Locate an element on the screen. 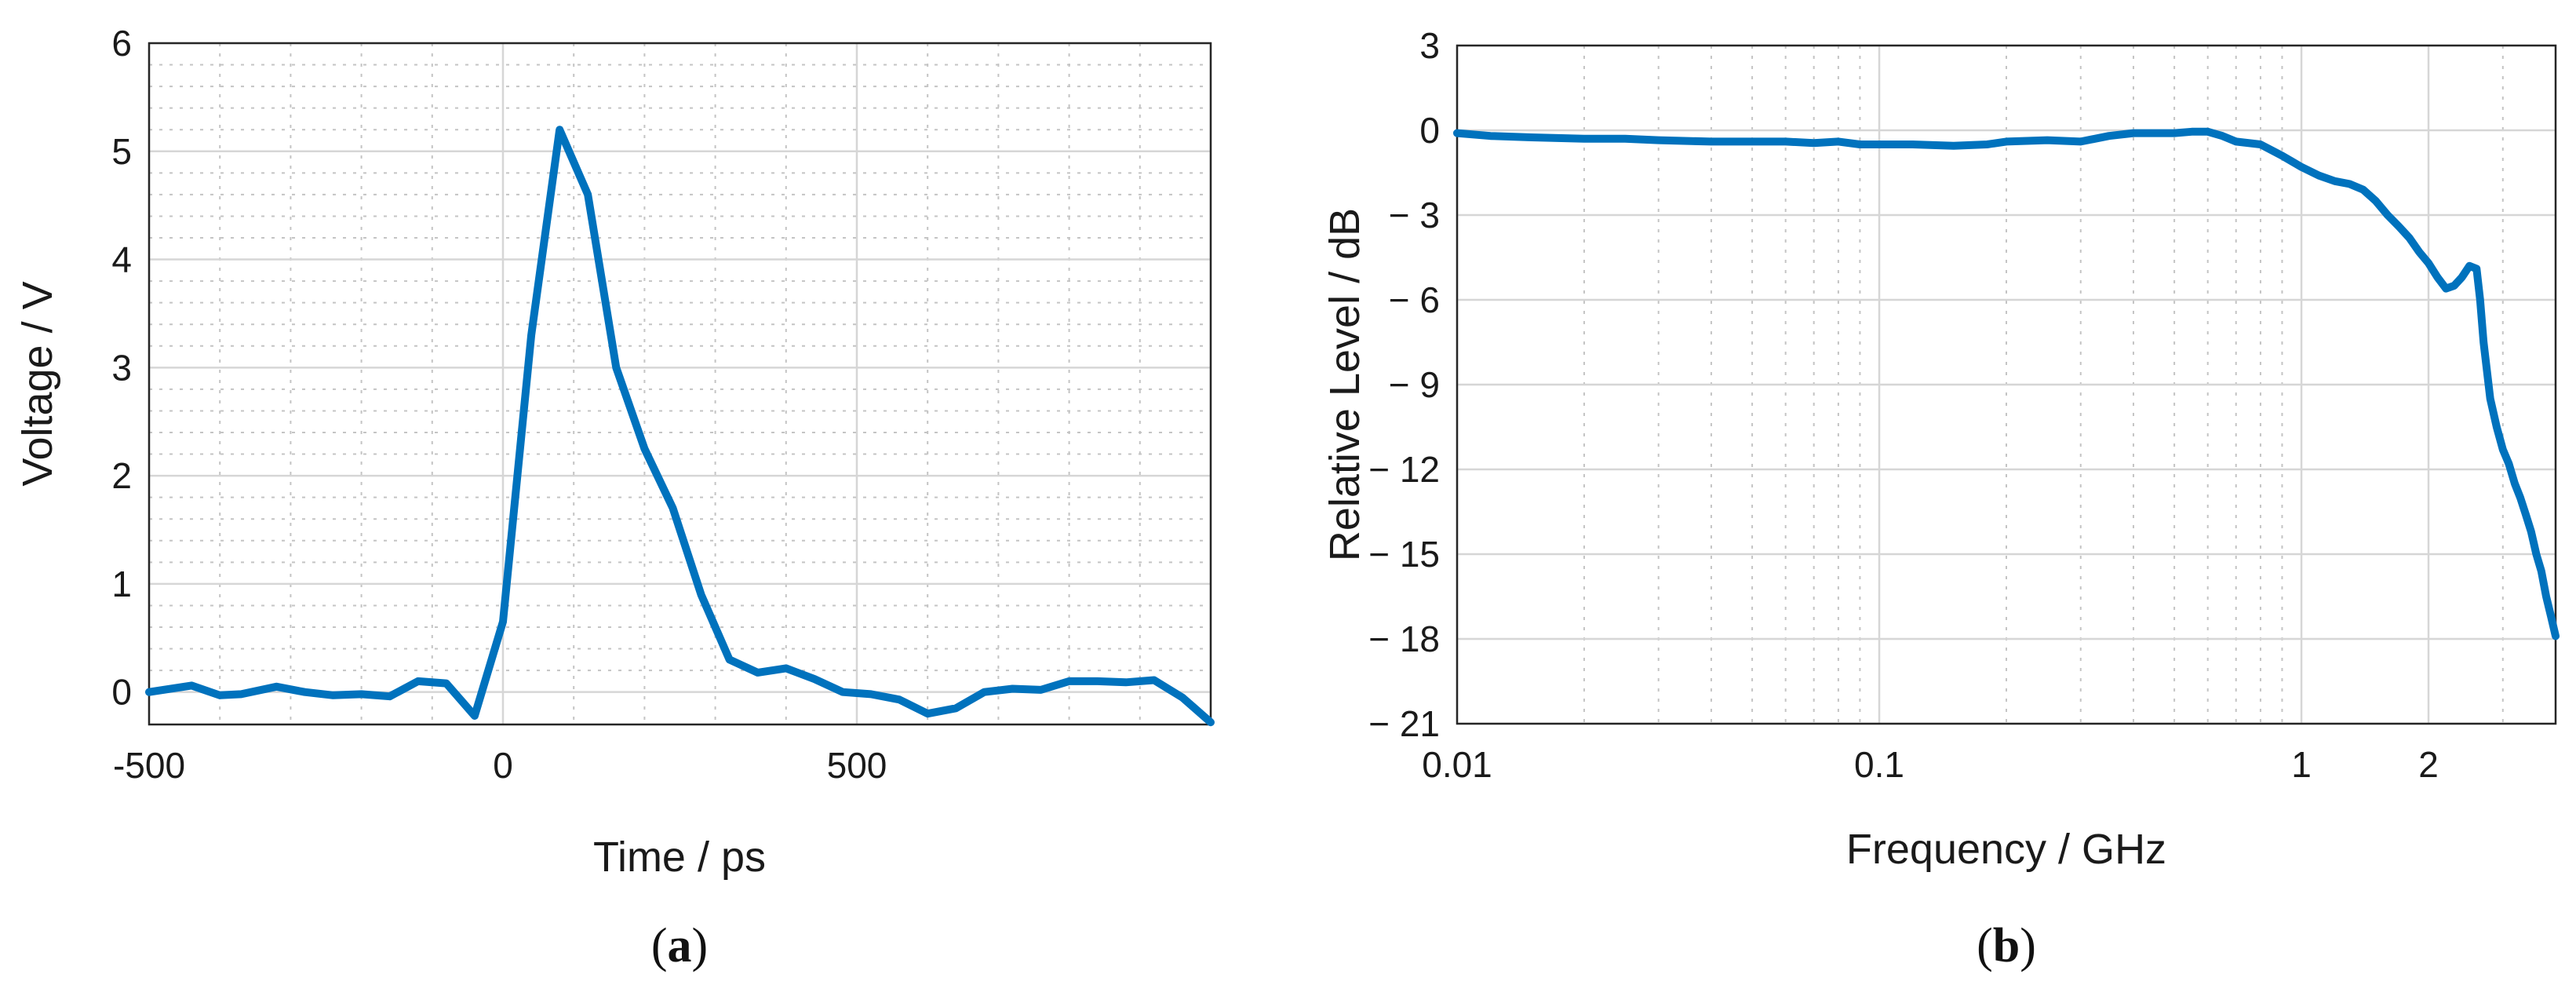 Image resolution: width=2576 pixels, height=989 pixels. chart-a-ytick-label: 1 is located at coordinates (121, 584).